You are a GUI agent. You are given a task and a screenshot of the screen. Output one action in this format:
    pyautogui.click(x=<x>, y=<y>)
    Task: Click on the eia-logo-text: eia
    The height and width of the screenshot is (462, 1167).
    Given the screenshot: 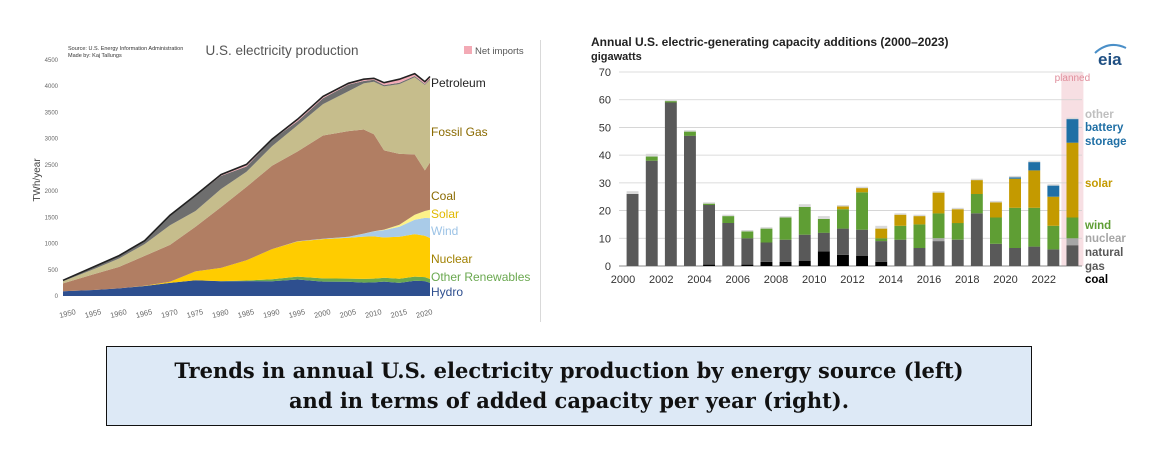 What is the action you would take?
    pyautogui.click(x=1110, y=59)
    